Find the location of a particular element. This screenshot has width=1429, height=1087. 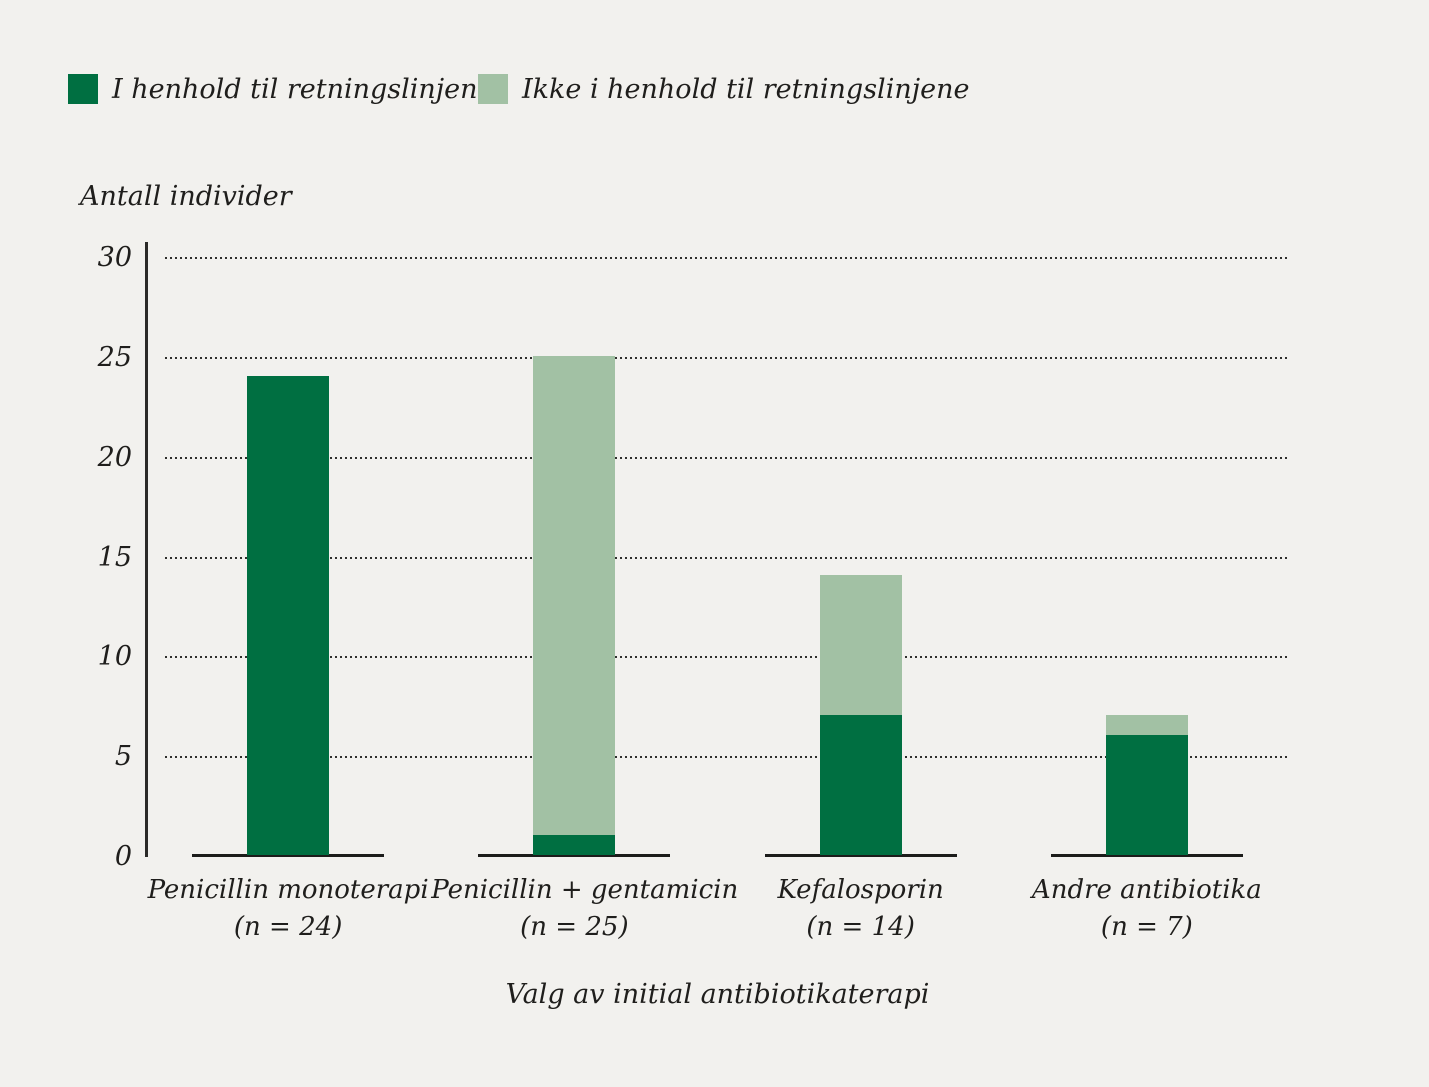

y-tick-label-20: 20 is located at coordinates (114, 457).